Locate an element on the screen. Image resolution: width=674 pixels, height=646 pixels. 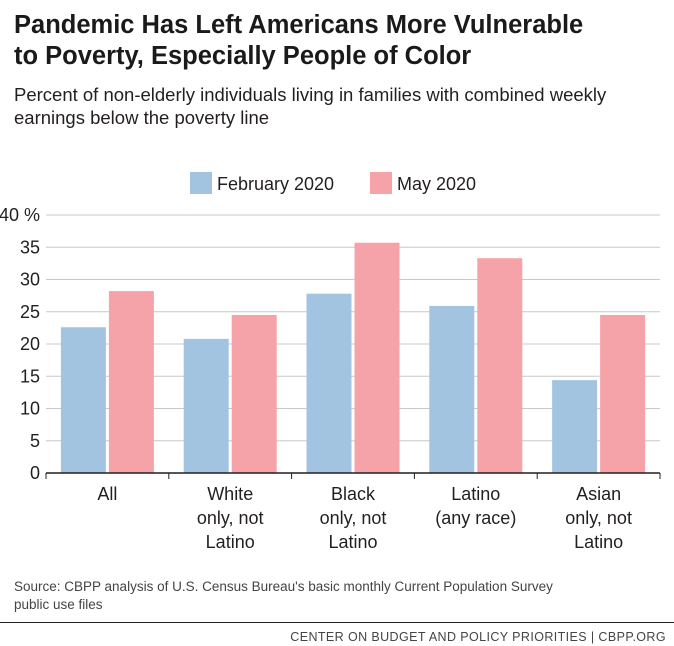
legend-label-may: May 2020 is located at coordinates (436, 184).